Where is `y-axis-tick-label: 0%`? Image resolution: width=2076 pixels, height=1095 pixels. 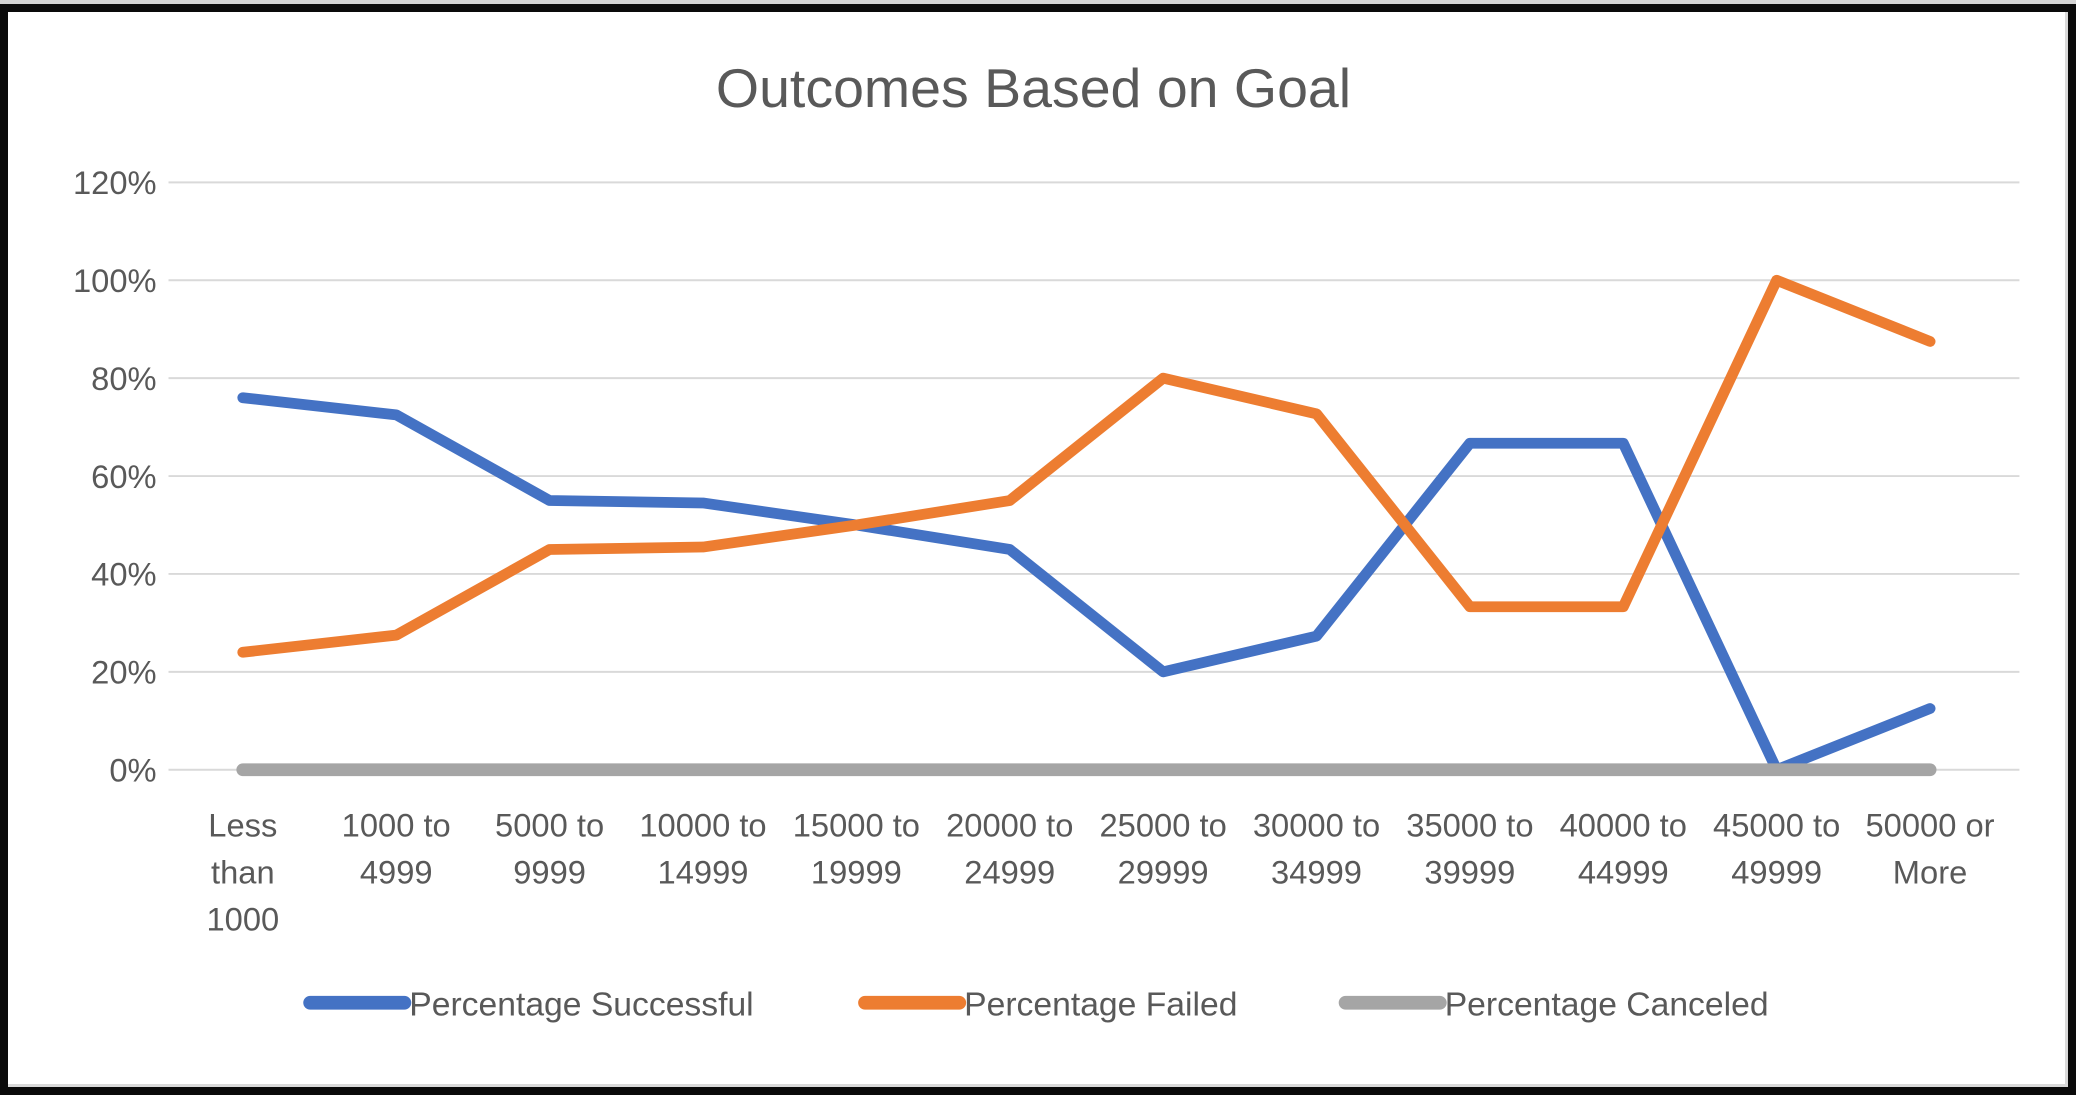
y-axis-tick-label: 0% is located at coordinates (132, 771).